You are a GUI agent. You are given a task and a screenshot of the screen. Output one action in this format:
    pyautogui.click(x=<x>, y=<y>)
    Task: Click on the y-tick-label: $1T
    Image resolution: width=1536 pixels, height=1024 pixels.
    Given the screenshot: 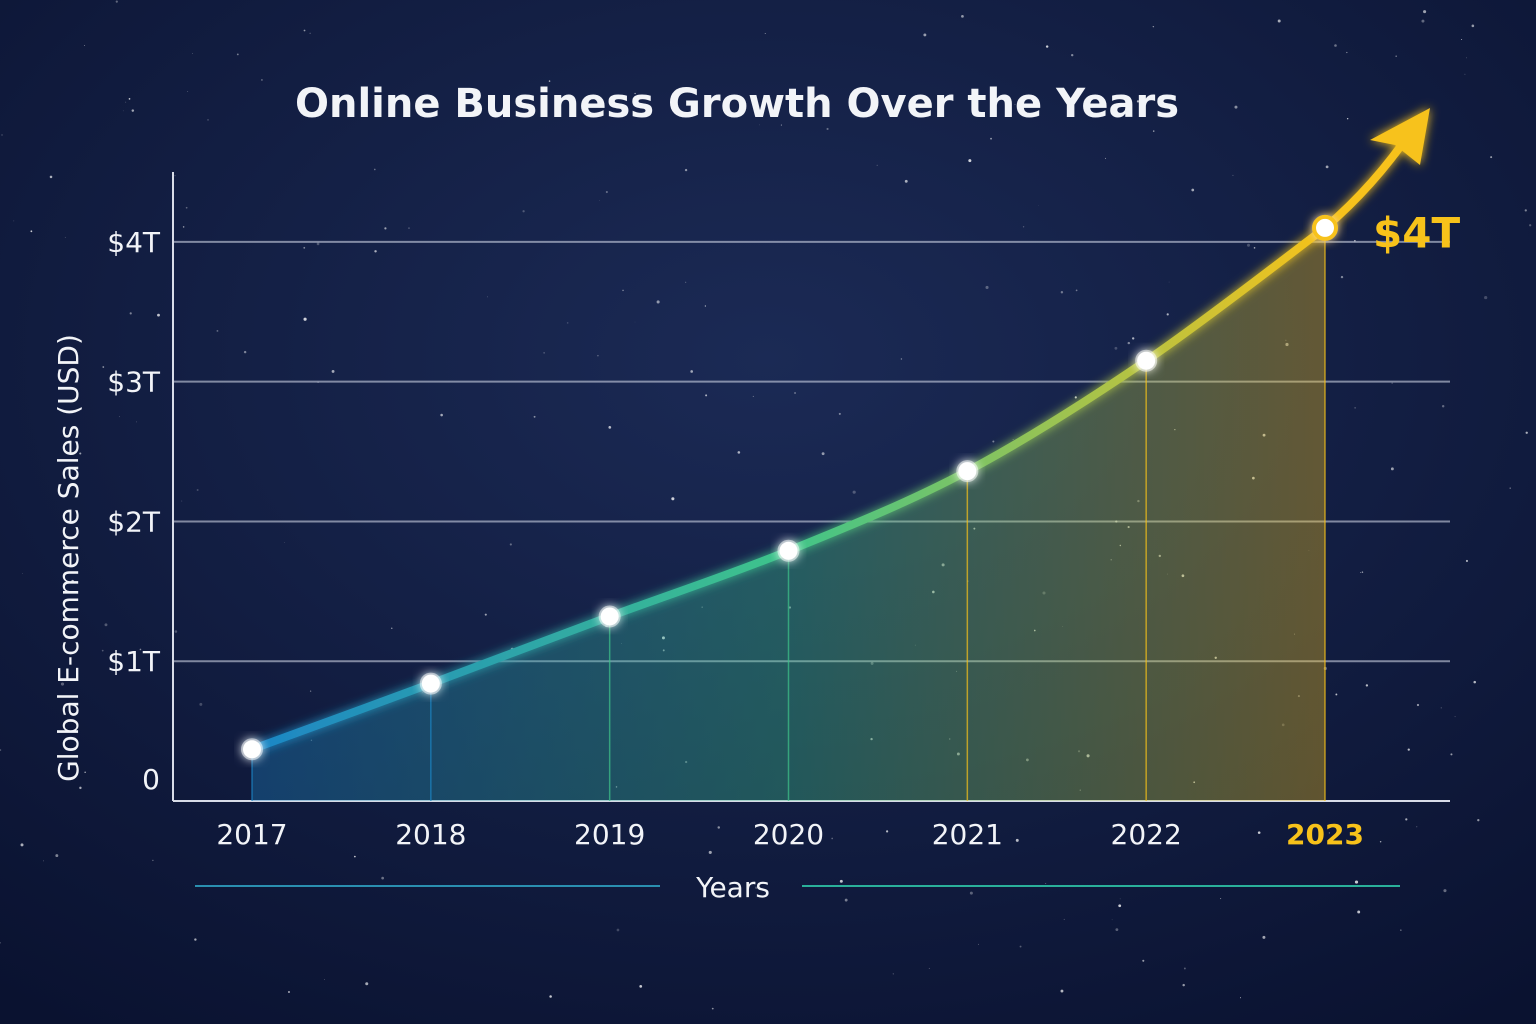 What is the action you would take?
    pyautogui.click(x=134, y=661)
    